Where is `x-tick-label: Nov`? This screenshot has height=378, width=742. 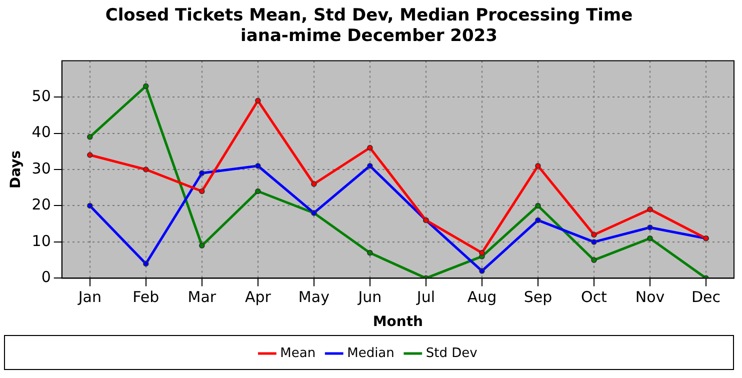
x-tick-label: Nov is located at coordinates (650, 297).